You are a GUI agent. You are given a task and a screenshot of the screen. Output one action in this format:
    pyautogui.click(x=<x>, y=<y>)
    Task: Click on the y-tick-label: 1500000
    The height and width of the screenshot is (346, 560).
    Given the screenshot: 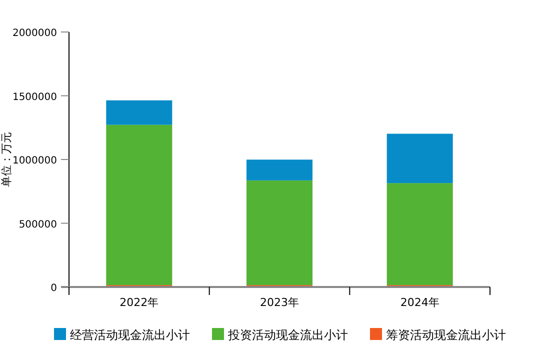 What is the action you would take?
    pyautogui.click(x=34, y=97)
    